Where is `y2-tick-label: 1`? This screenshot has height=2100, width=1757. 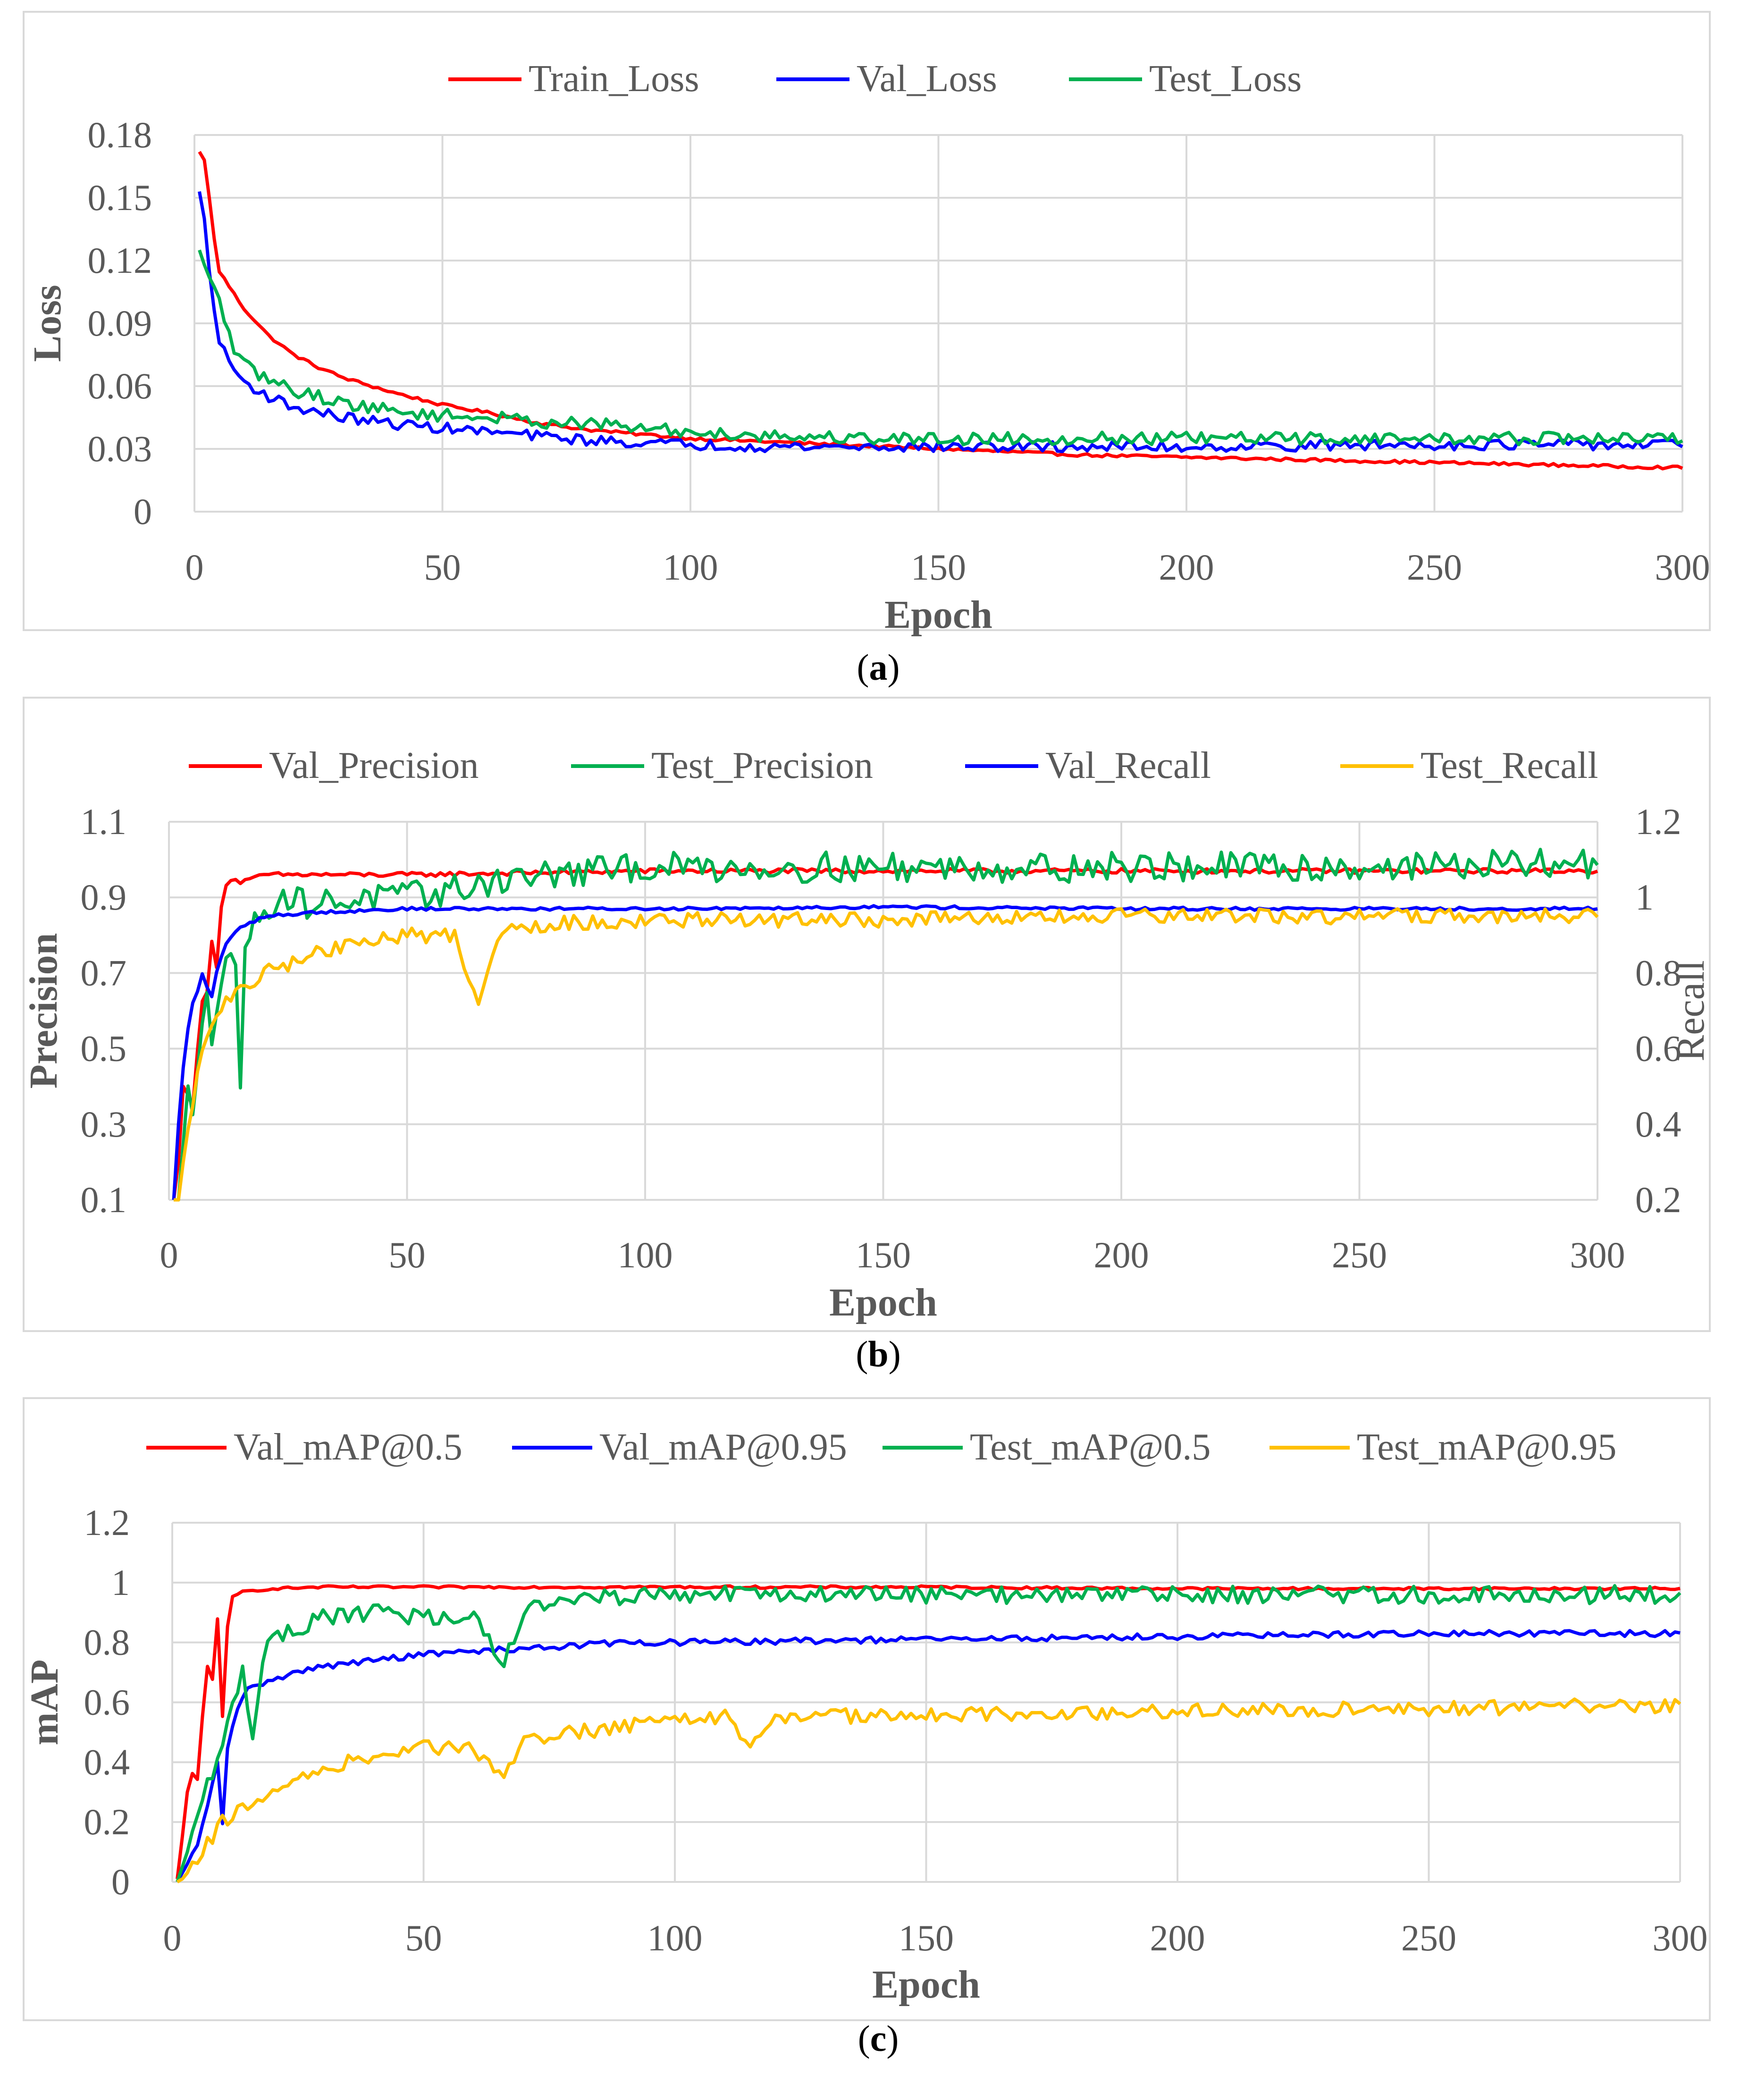 y2-tick-label: 1 is located at coordinates (1644, 898).